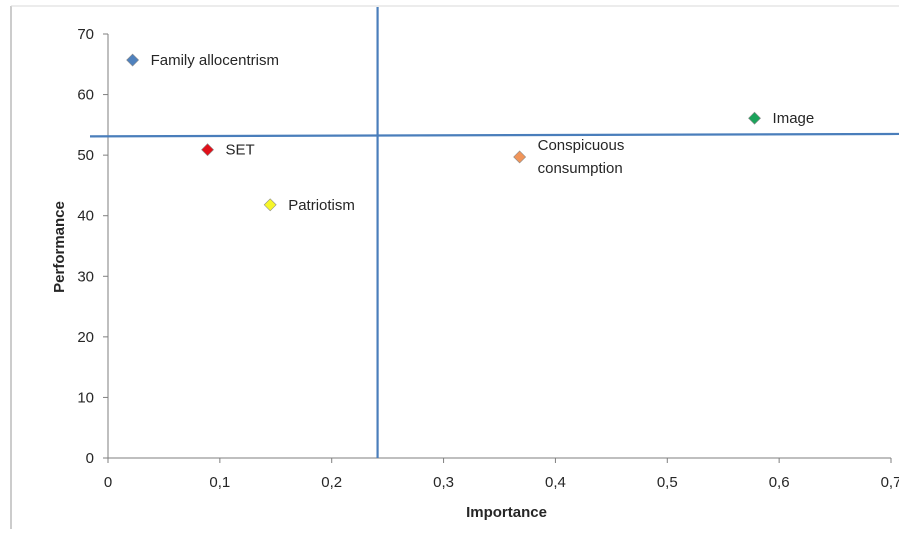 The height and width of the screenshot is (540, 899). Describe the element at coordinates (133, 60) in the screenshot. I see `data-point-family-allocentrism` at that location.